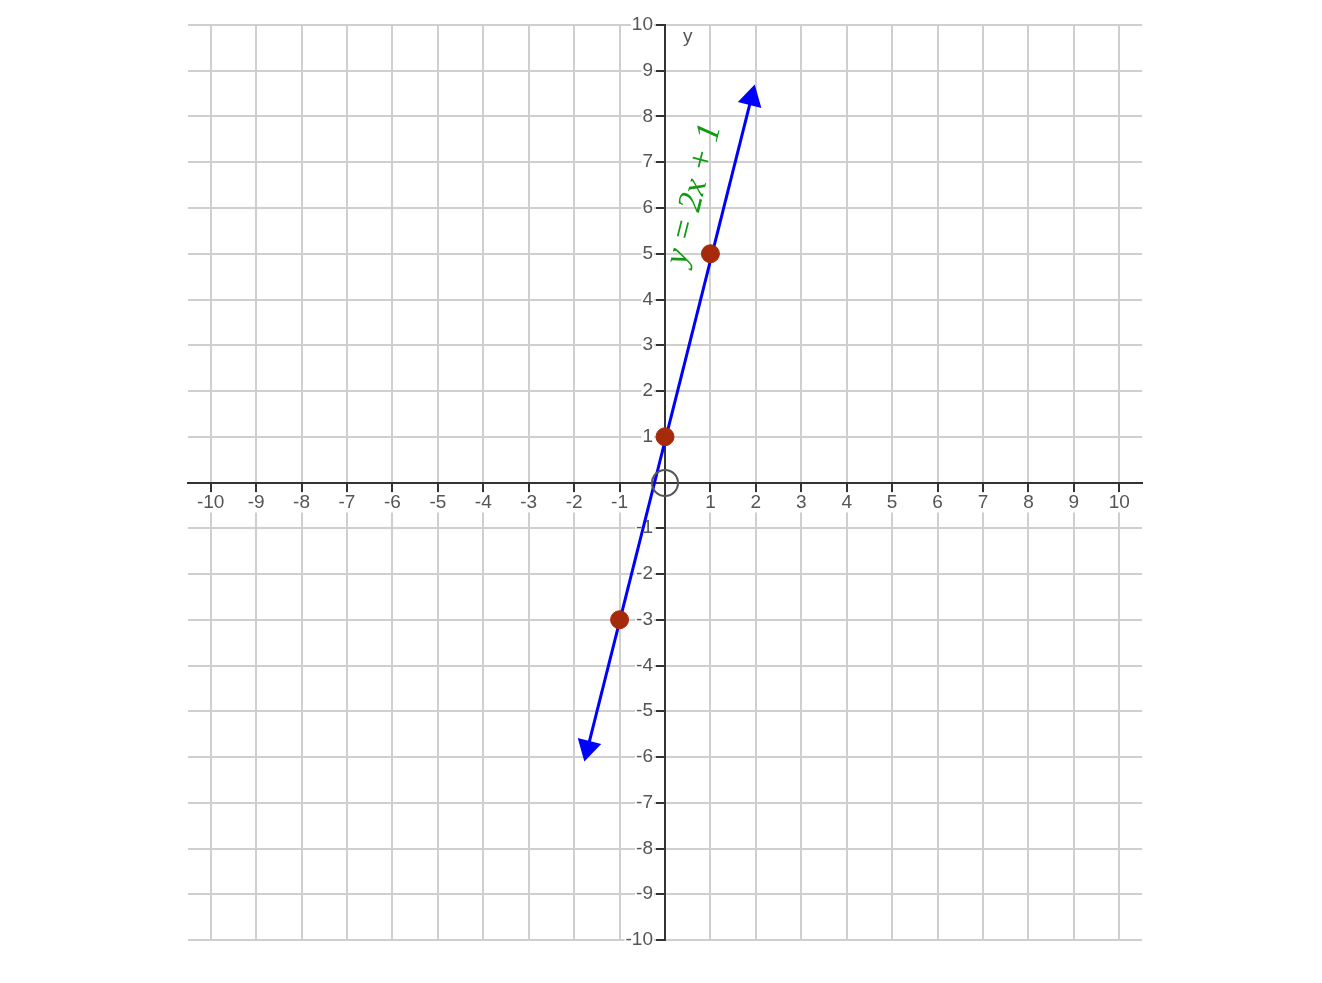 The height and width of the screenshot is (983, 1322). Describe the element at coordinates (529, 502) in the screenshot. I see `x-tick-label: -3` at that location.